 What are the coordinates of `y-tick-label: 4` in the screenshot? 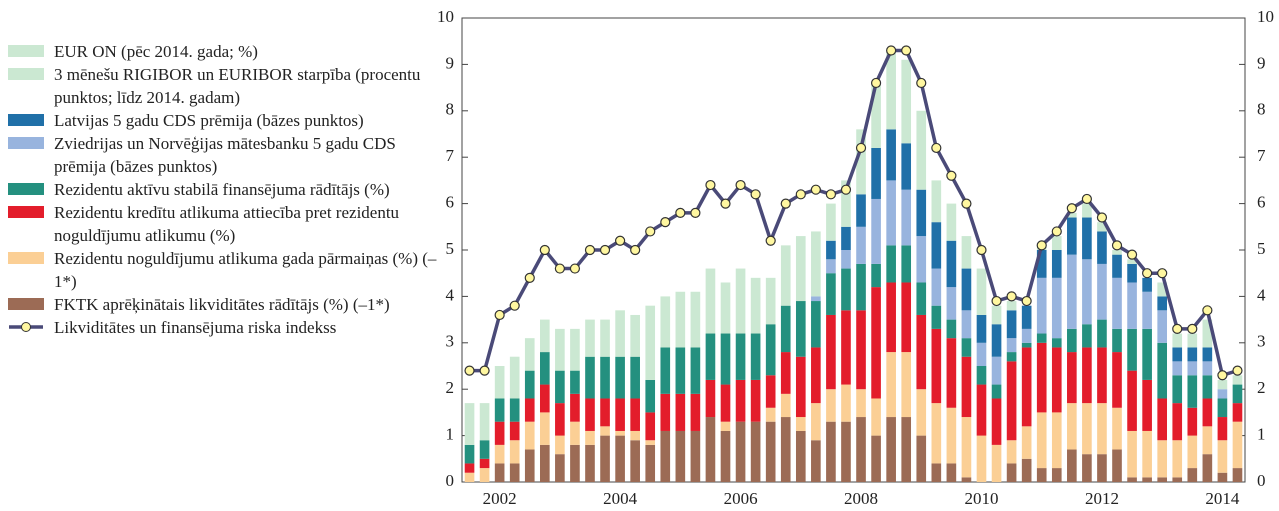 It's located at (450, 294).